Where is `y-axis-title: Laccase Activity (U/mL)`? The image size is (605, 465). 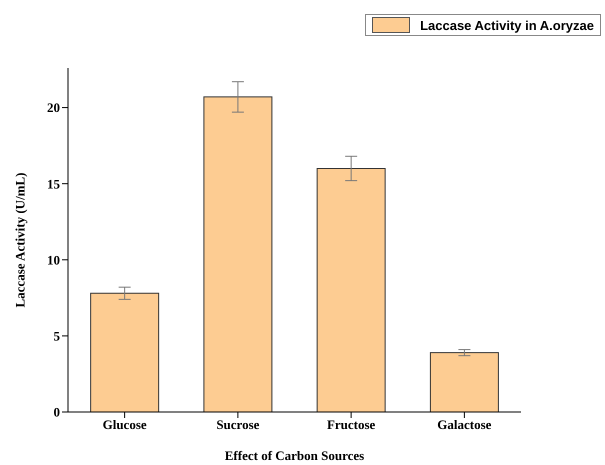
y-axis-title: Laccase Activity (U/mL) is located at coordinates (20, 240).